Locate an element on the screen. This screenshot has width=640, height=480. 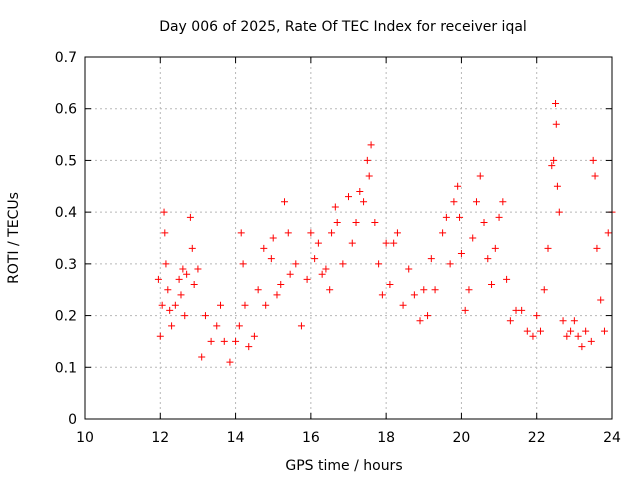
y-tick-label: 0.5 is located at coordinates (66, 161).